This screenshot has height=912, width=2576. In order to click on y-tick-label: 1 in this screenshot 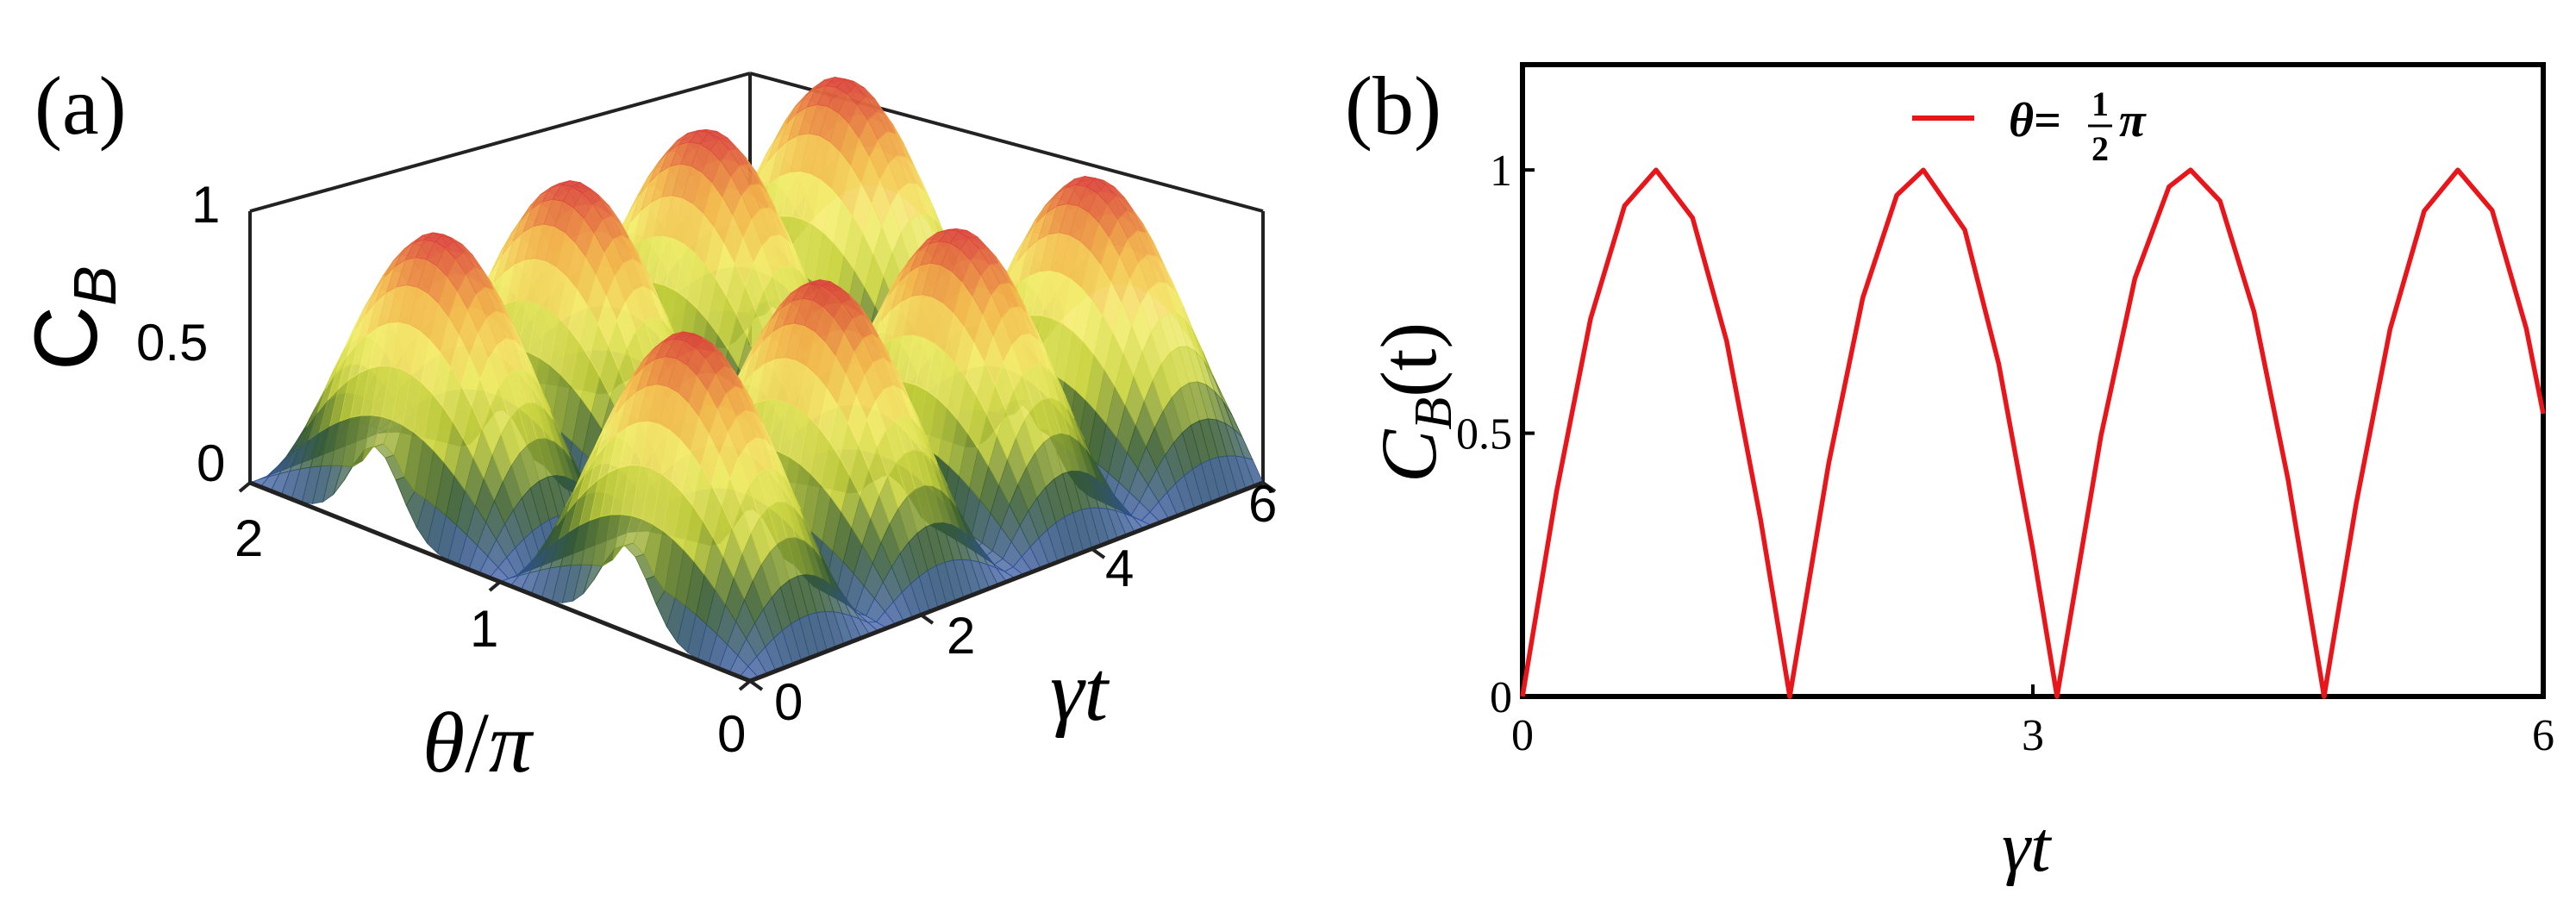, I will do `click(1501, 172)`.